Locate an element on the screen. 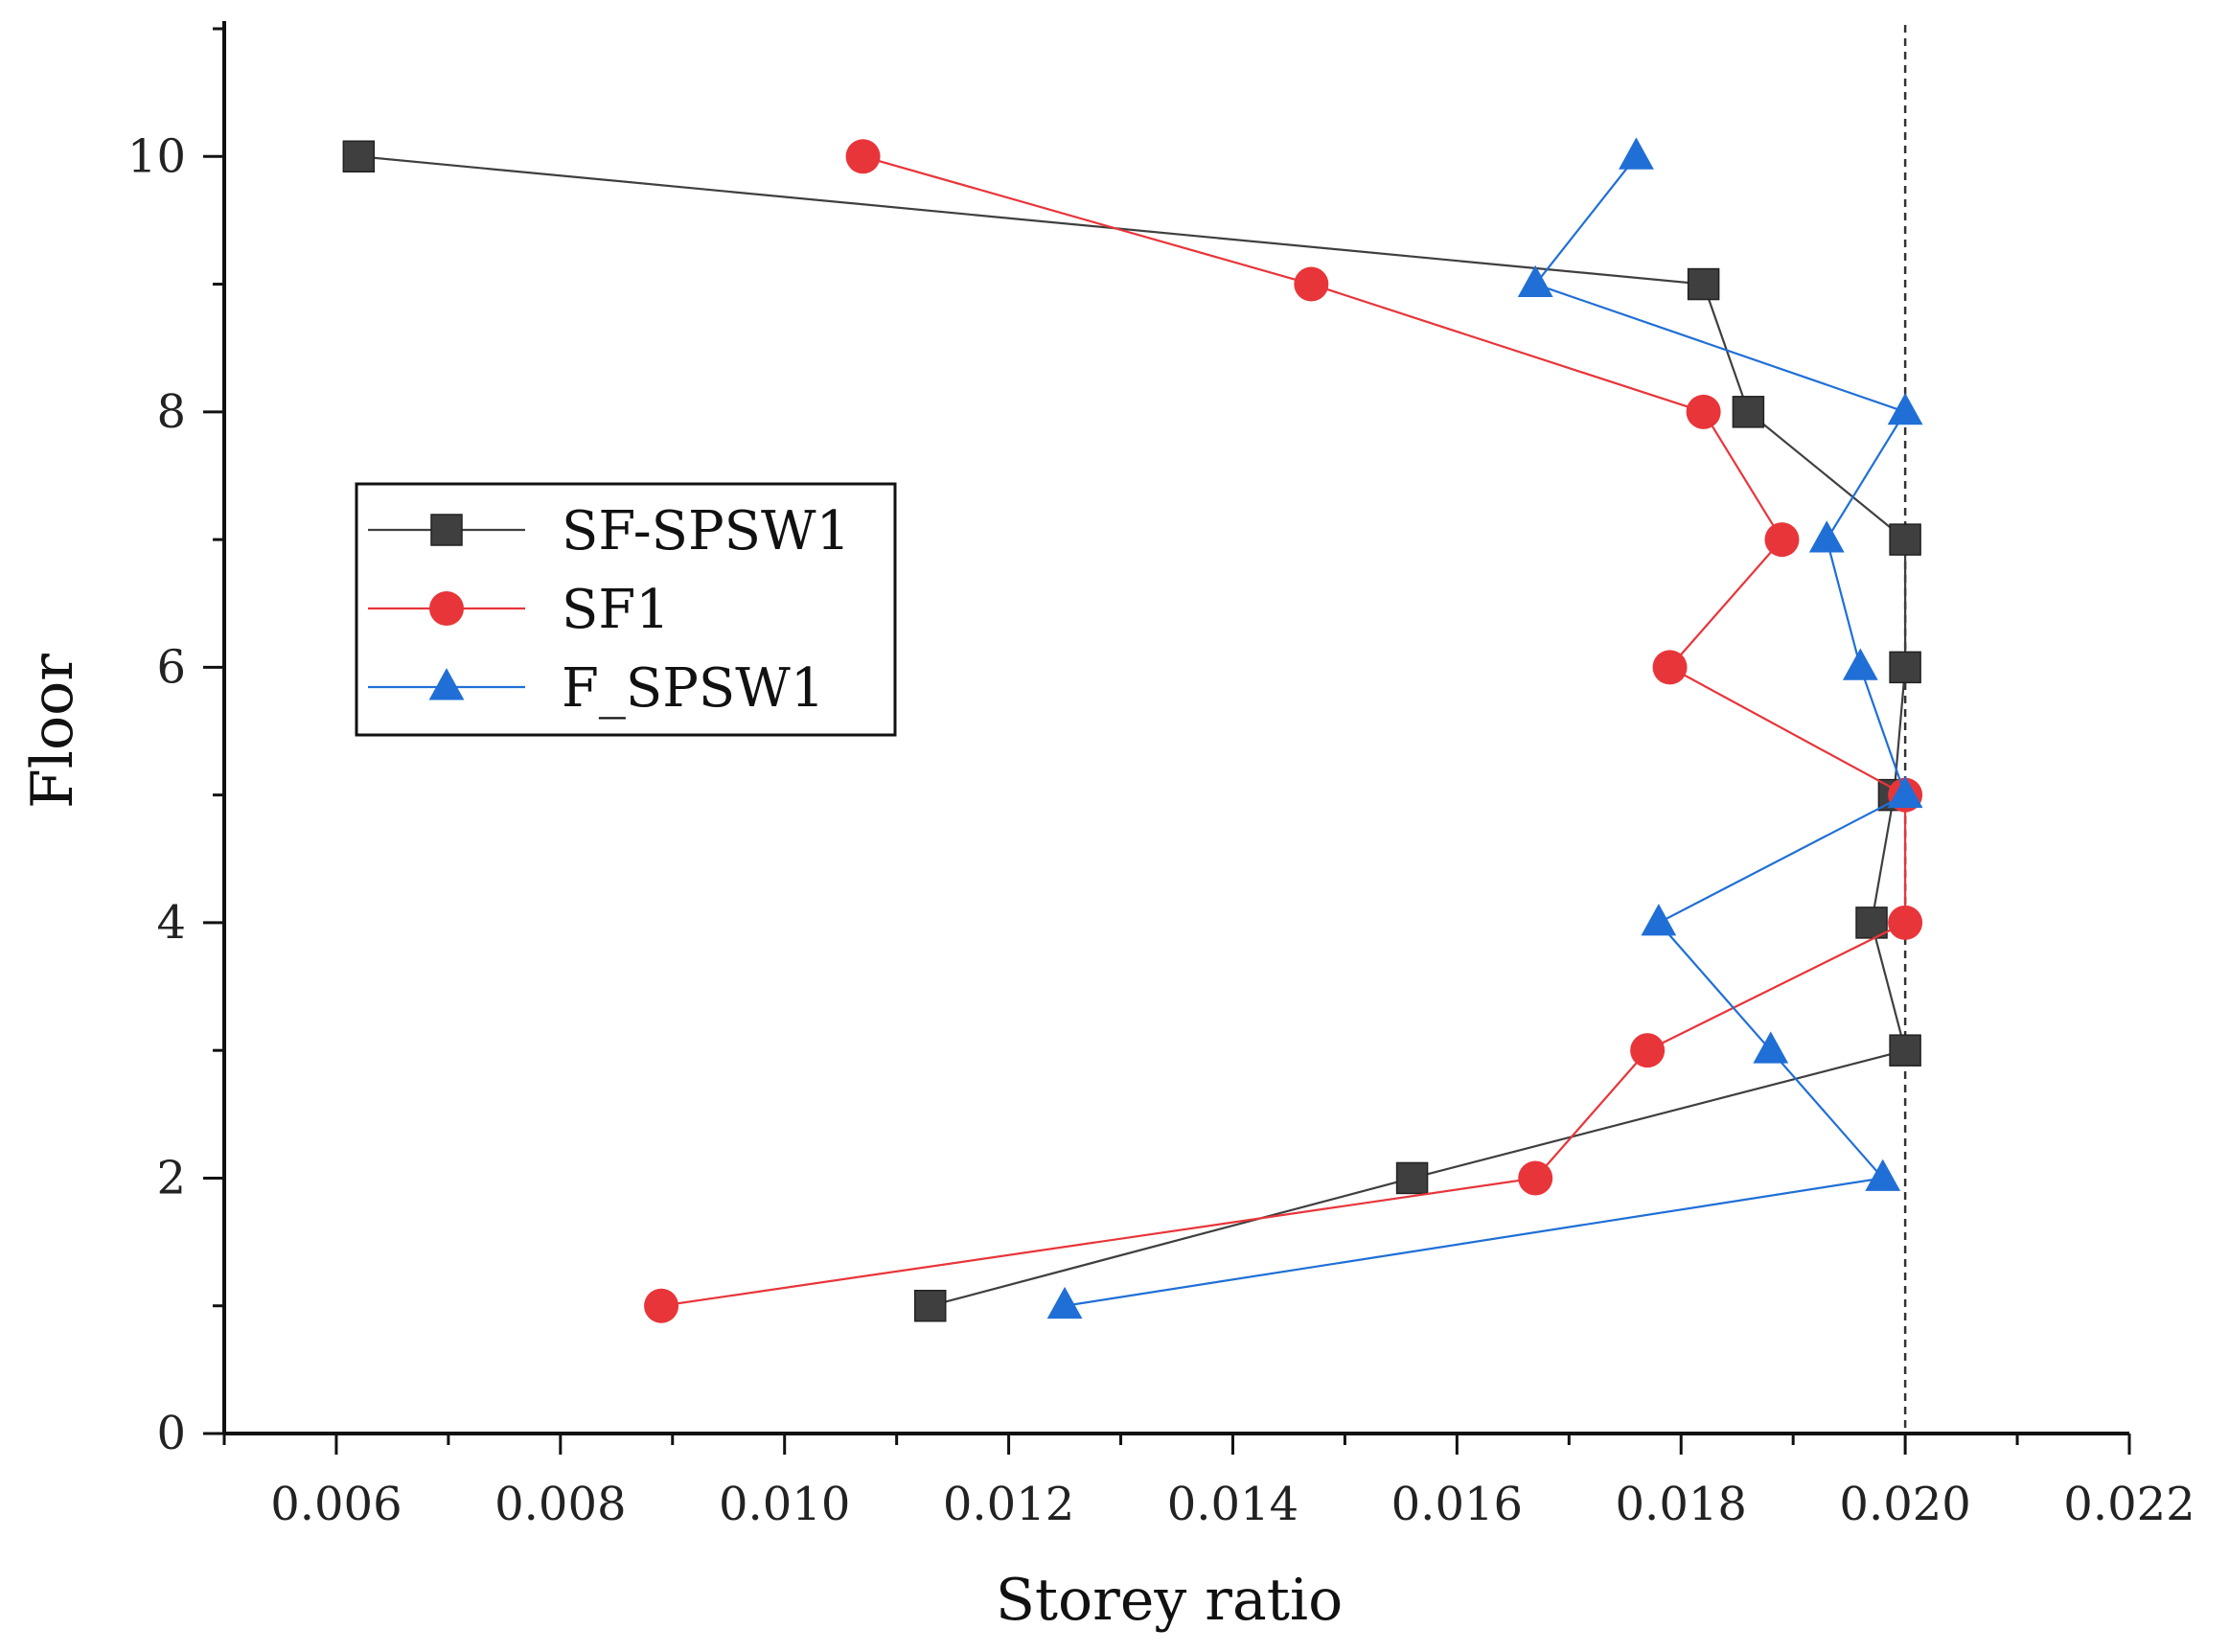 Image resolution: width=2229 pixels, height=1652 pixels. x-tick-label: 0.014 is located at coordinates (1232, 1504).